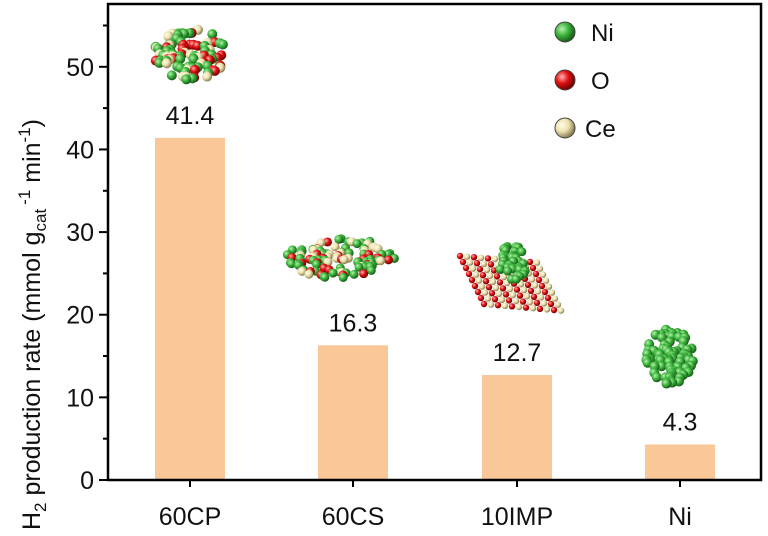 Image resolution: width=768 pixels, height=536 pixels. What do you see at coordinates (87, 259) in the screenshot?
I see `y-axis: 0 10 20 30 40 50` at bounding box center [87, 259].